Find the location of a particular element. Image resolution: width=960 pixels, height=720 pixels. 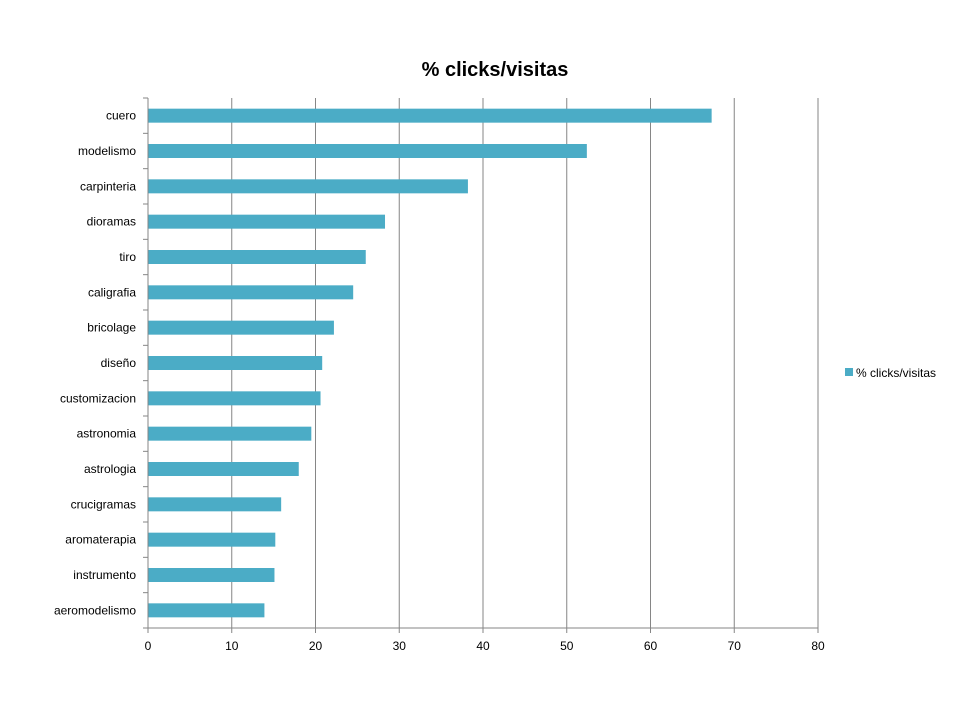

bar-astronomia is located at coordinates (230, 433).